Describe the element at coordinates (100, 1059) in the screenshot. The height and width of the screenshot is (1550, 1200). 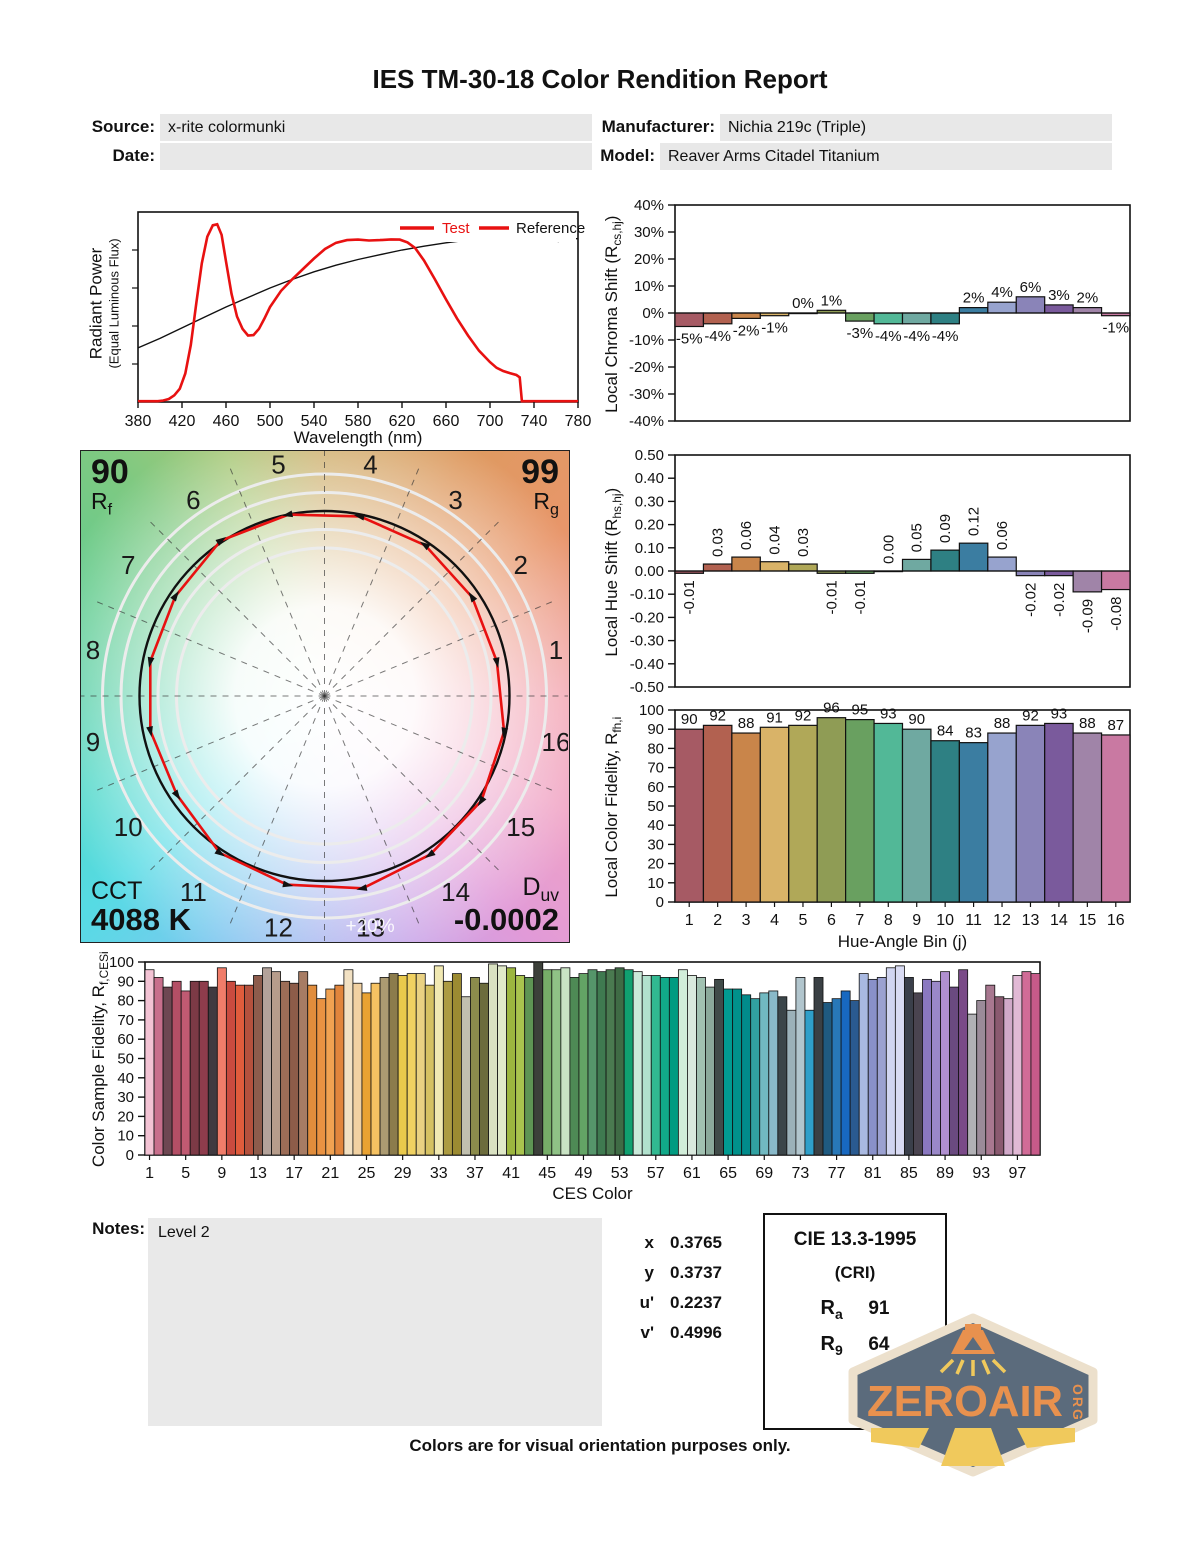
I see `ces-y-axis-label: Color Sample Fidelity, Rf,CESi` at that location.